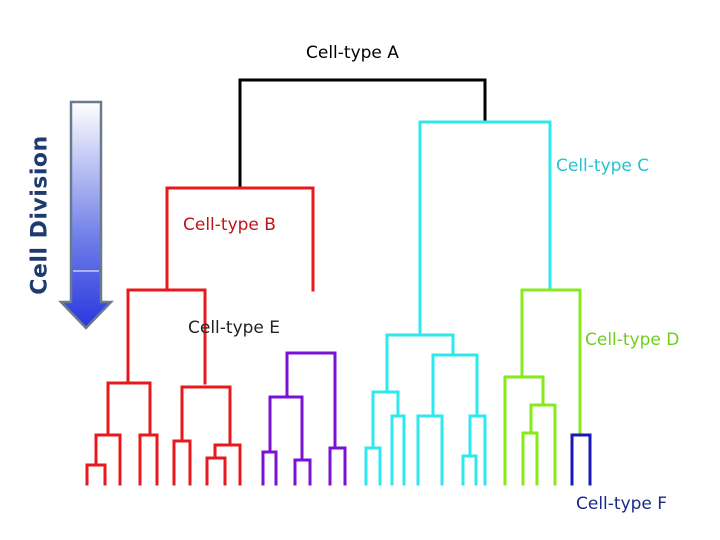 This screenshot has height=540, width=720. I want to click on label-cell-type-a: Cell-type A, so click(352, 53).